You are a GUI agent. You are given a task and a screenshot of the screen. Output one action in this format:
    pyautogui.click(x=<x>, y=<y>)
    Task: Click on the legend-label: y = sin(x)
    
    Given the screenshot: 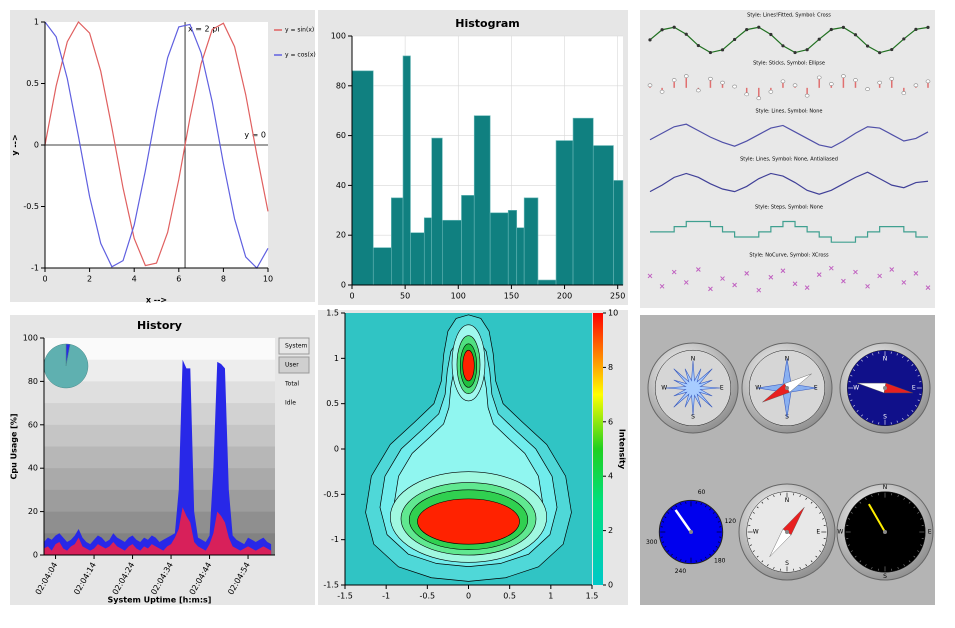 What is the action you would take?
    pyautogui.click(x=299, y=30)
    